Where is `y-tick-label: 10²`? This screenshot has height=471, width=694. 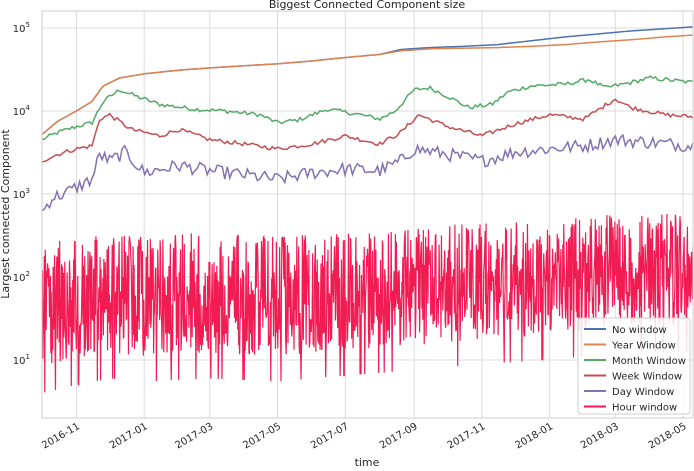 y-tick-label: 10² is located at coordinates (21, 277).